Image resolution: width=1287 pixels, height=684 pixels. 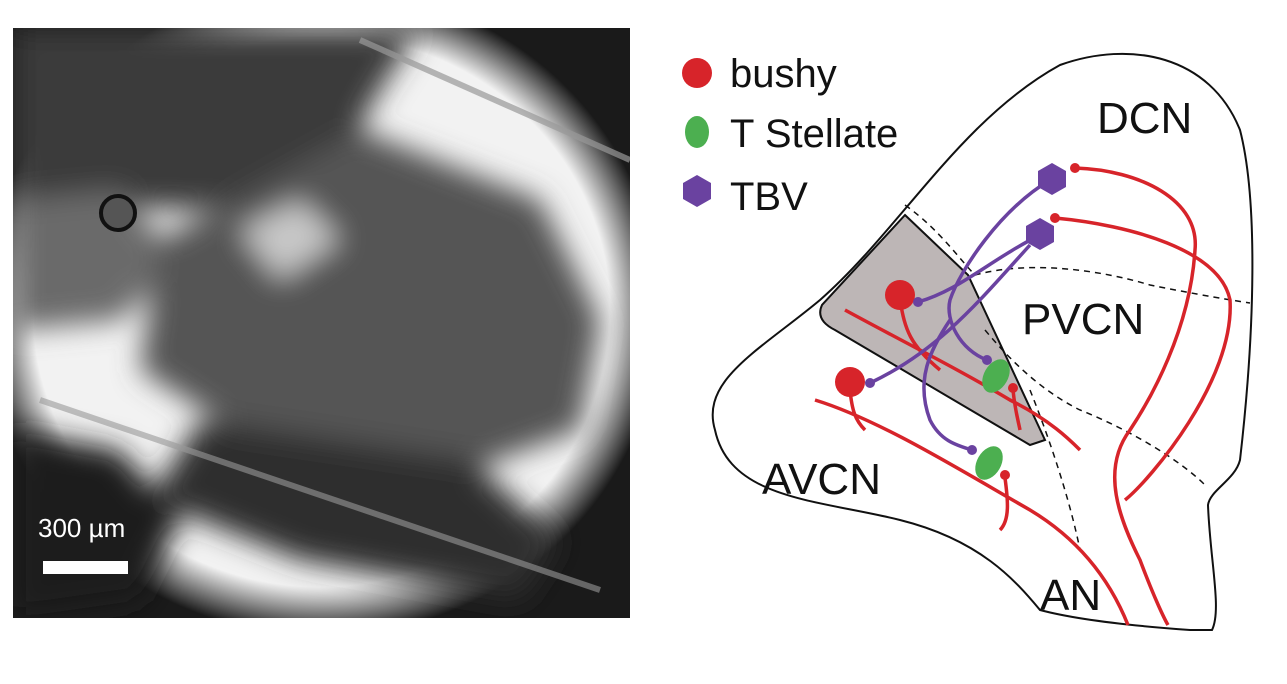 I want to click on legend-label: T Stellate, so click(x=814, y=134).